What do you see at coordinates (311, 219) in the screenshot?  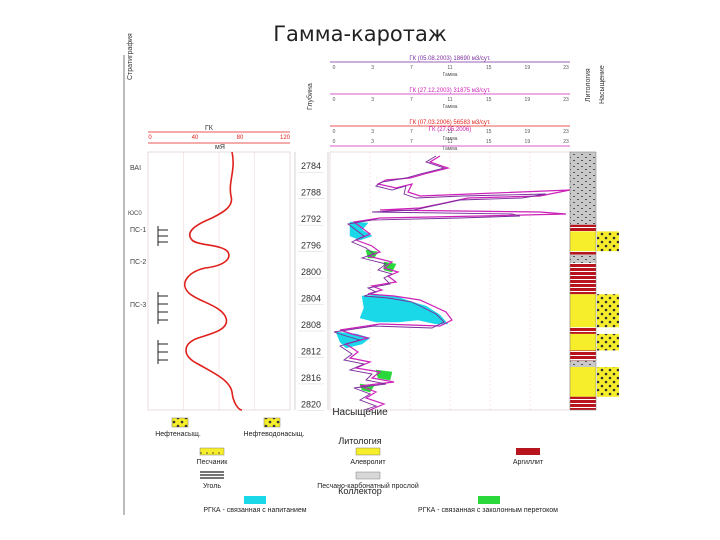 I see `depth-label: 2792` at bounding box center [311, 219].